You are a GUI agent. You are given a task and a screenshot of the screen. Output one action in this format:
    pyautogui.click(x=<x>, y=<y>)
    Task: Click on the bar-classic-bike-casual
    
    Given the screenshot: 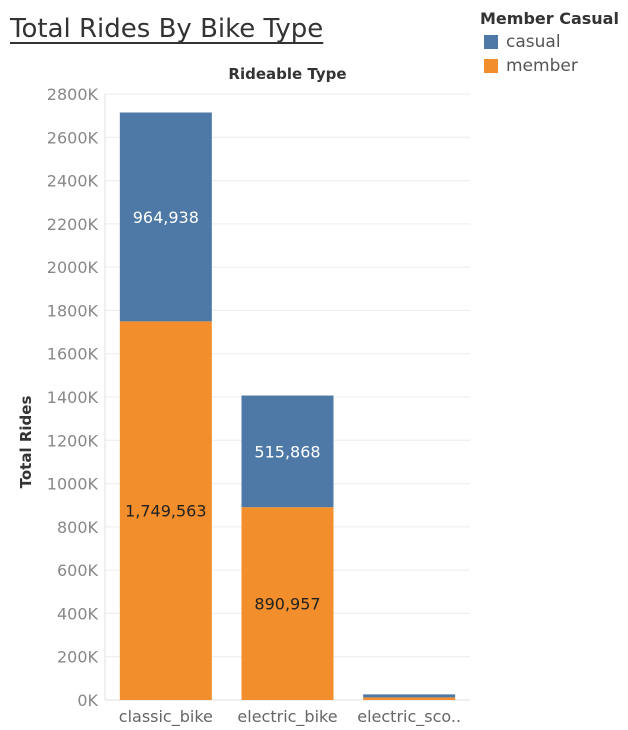 What is the action you would take?
    pyautogui.click(x=165, y=217)
    